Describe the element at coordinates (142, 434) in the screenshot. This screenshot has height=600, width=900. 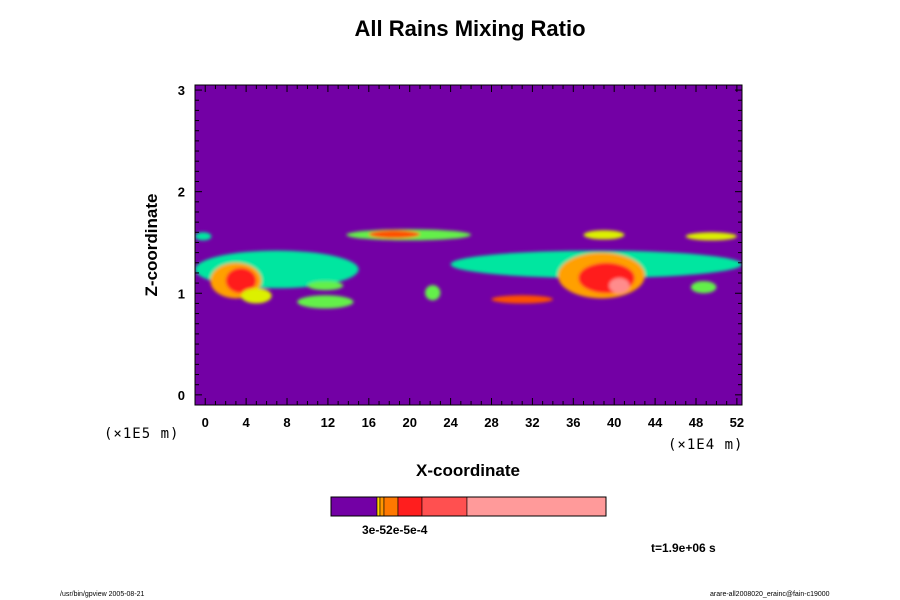
I see `y-axis-unit: (×1E5 m)` at that location.